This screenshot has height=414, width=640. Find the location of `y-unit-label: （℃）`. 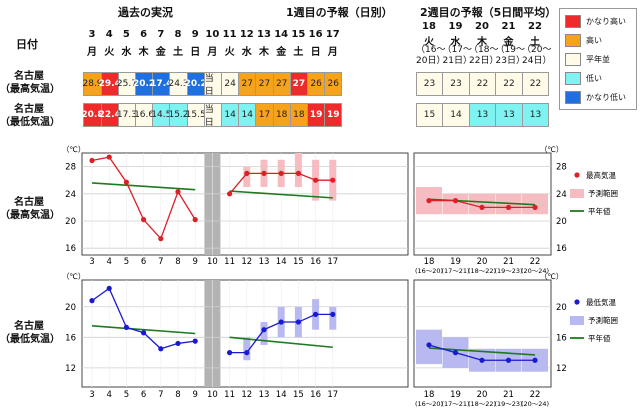

y-unit-label: （℃） is located at coordinates (73, 149).